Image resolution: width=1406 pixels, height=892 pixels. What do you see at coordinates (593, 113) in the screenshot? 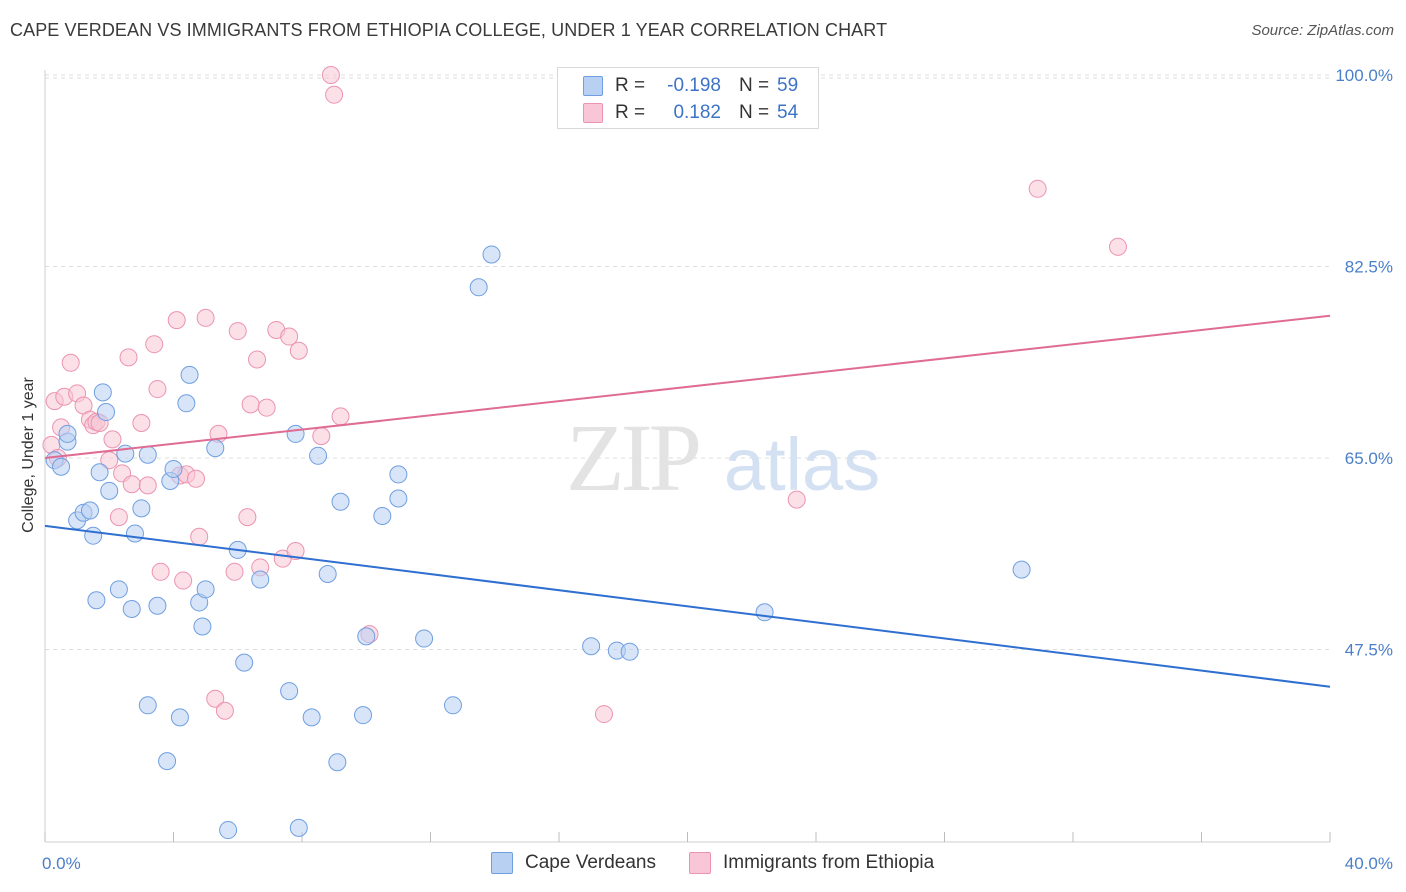
I see `legend-swatch-pink` at bounding box center [593, 113].